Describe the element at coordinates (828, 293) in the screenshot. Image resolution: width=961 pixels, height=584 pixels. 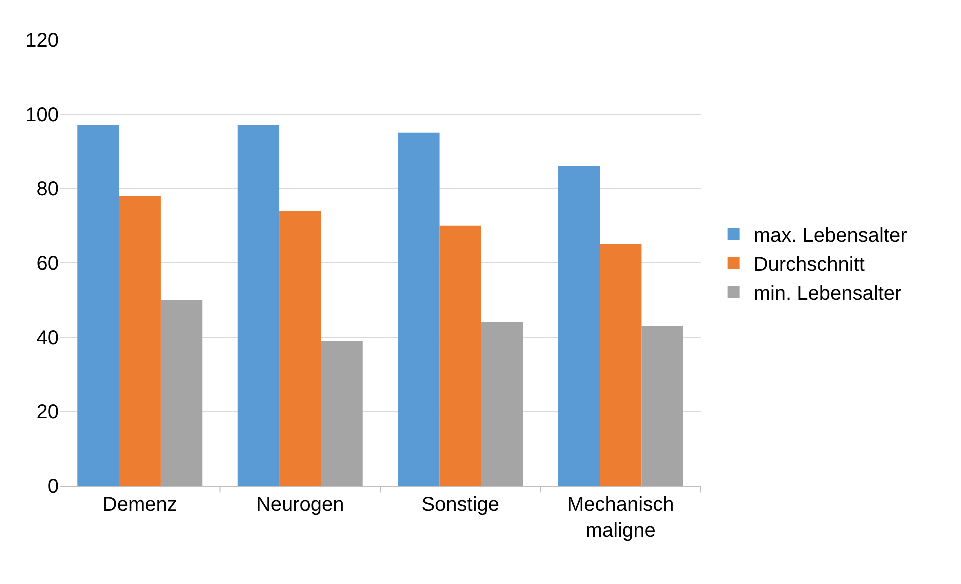
I see `legend-label: min. Lebensalter` at that location.